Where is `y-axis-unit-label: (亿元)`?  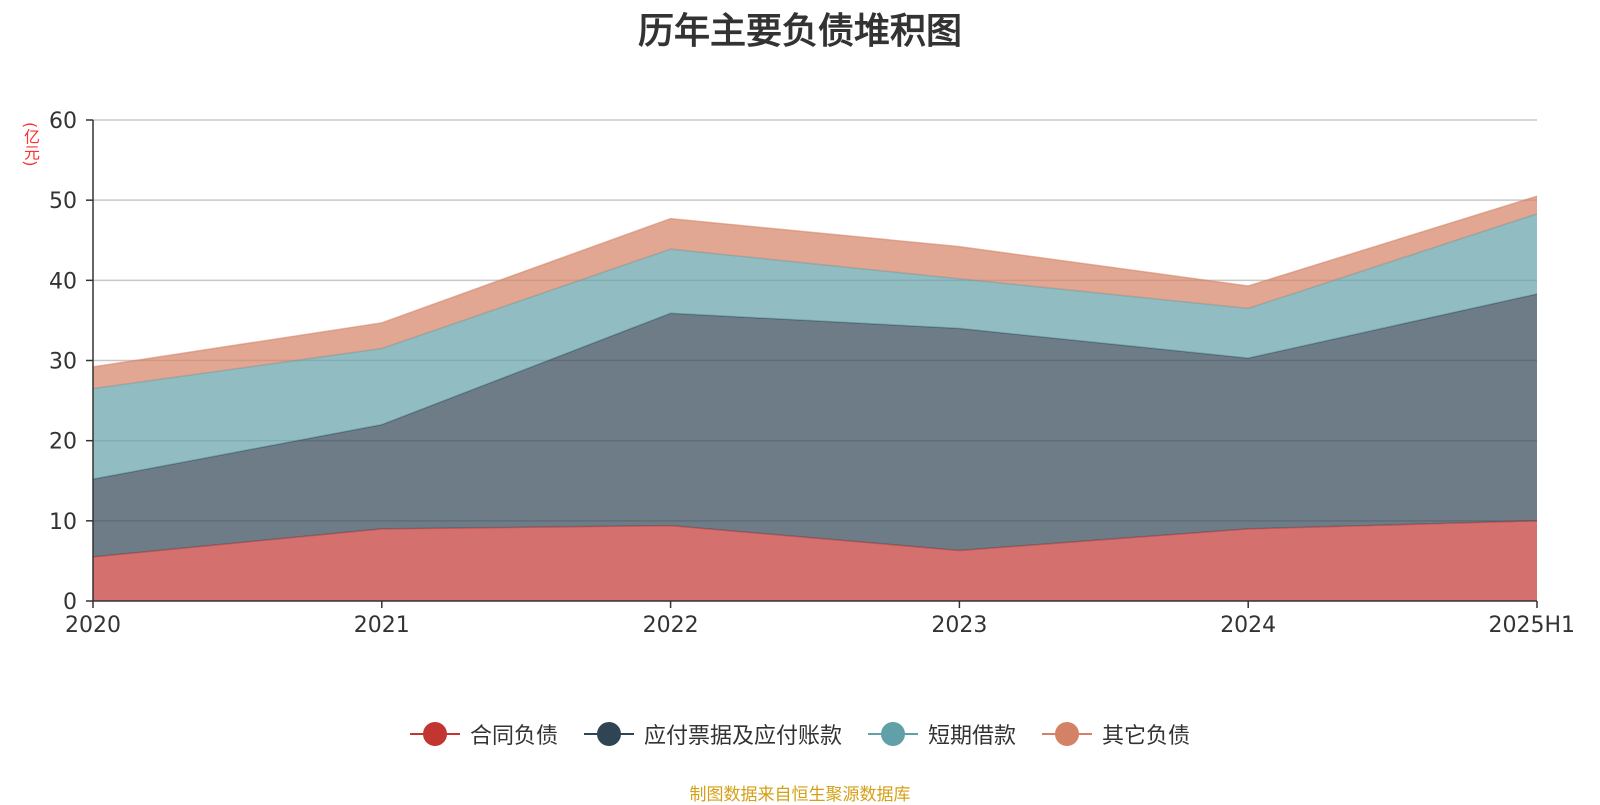 y-axis-unit-label: (亿元) is located at coordinates (30, 144).